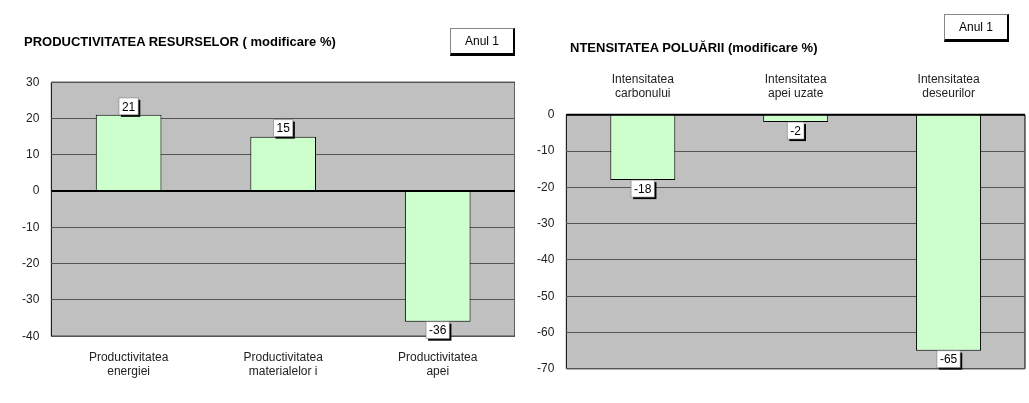 Image resolution: width=1029 pixels, height=403 pixels. What do you see at coordinates (180, 41) in the screenshot?
I see `chart-title: PRODUCTIVITATEA RESURSELOR ( modificare %)` at bounding box center [180, 41].